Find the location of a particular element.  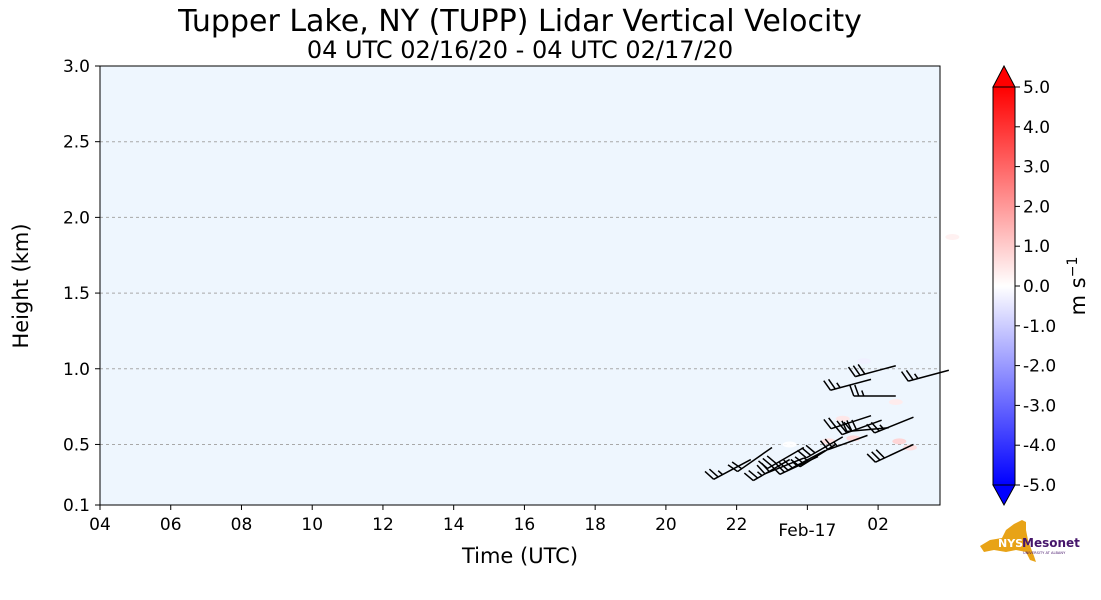

x-axis-ticks: 04 06 08 10 12 14 16 18 20 22 02 Feb-17 is located at coordinates (489, 523).